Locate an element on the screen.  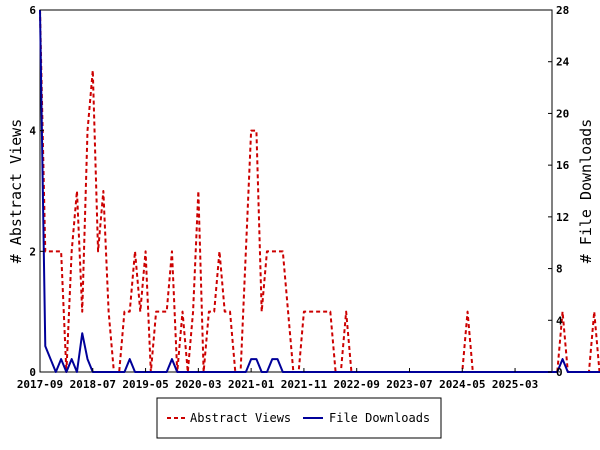
left-tick-label: 2 is located at coordinates (32, 251).